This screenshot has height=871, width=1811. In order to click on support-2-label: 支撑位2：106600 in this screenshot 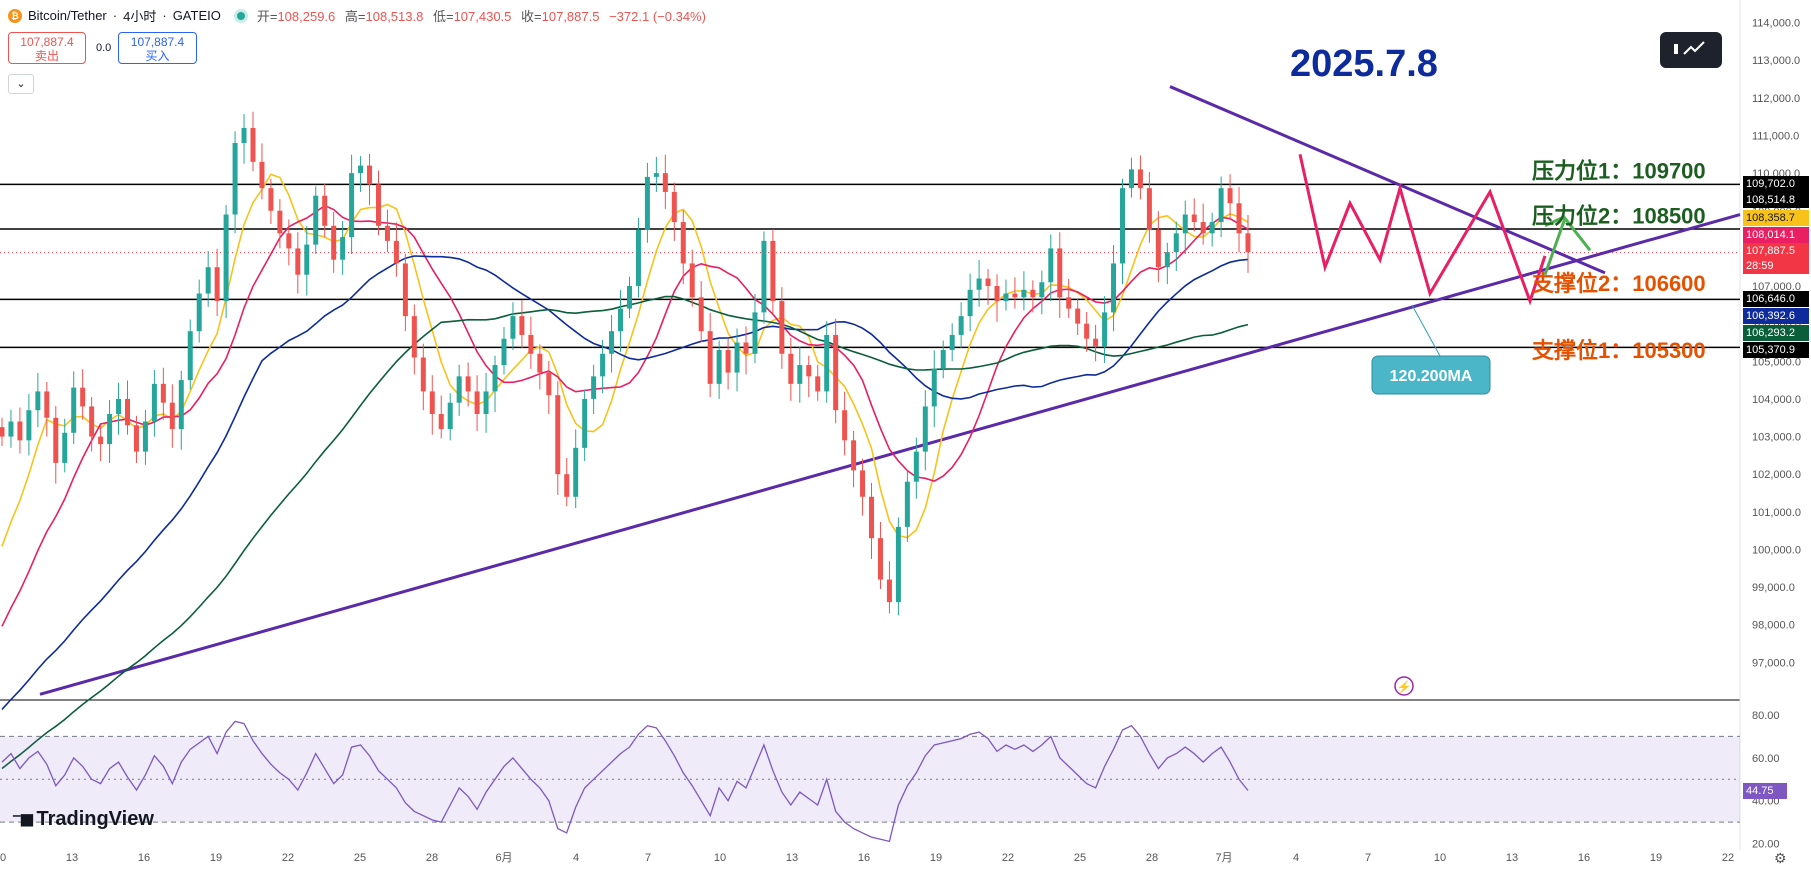, I will do `click(1619, 283)`.